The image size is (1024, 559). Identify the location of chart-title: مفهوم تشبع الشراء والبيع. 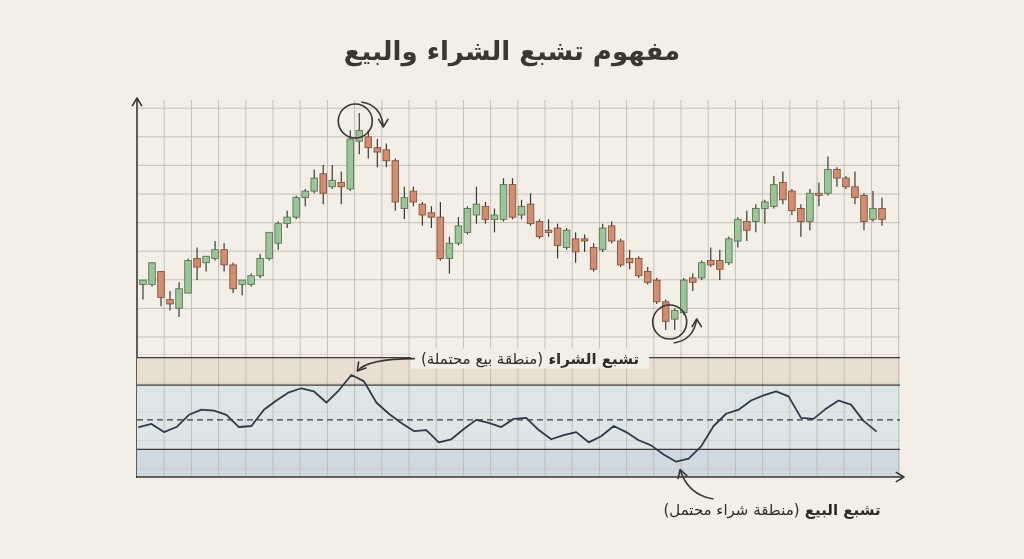
(512, 51).